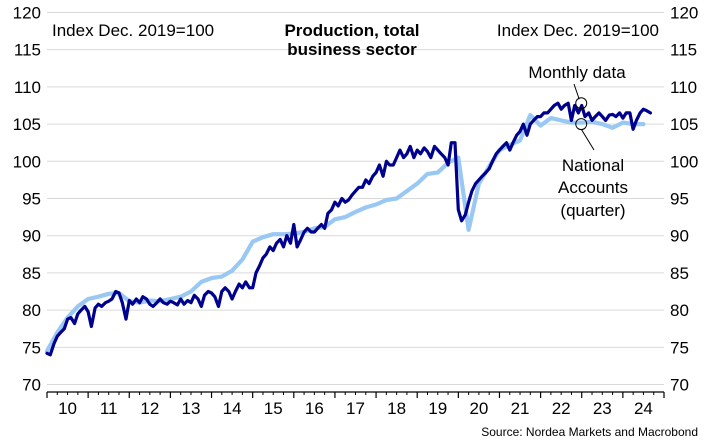  I want to click on y-axis-left-label: Index Dec. 2019=100, so click(133, 30).